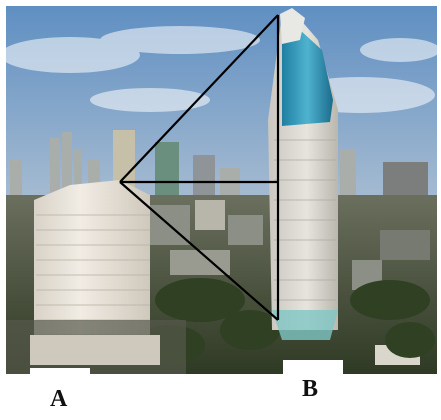 The image size is (441, 420). What do you see at coordinates (313, 369) in the screenshot?
I see `label-patch-b` at bounding box center [313, 369].